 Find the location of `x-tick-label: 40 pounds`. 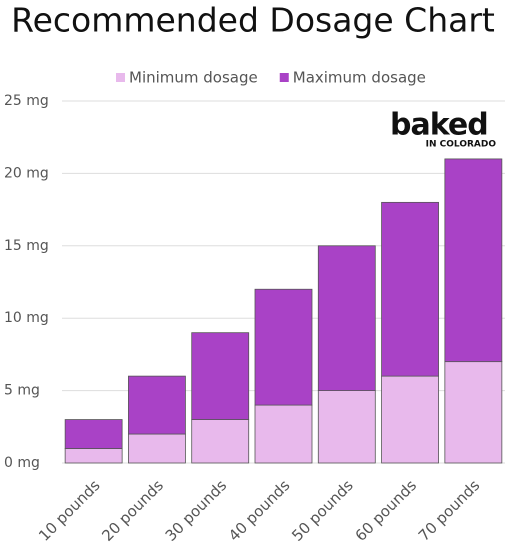

x-tick-label: 40 pounds is located at coordinates (259, 510).